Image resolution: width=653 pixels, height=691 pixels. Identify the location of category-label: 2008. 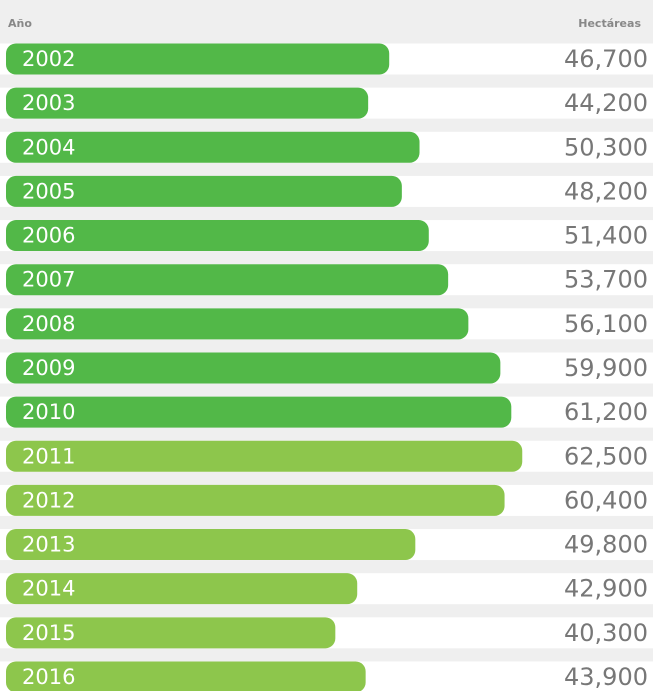
(48, 324).